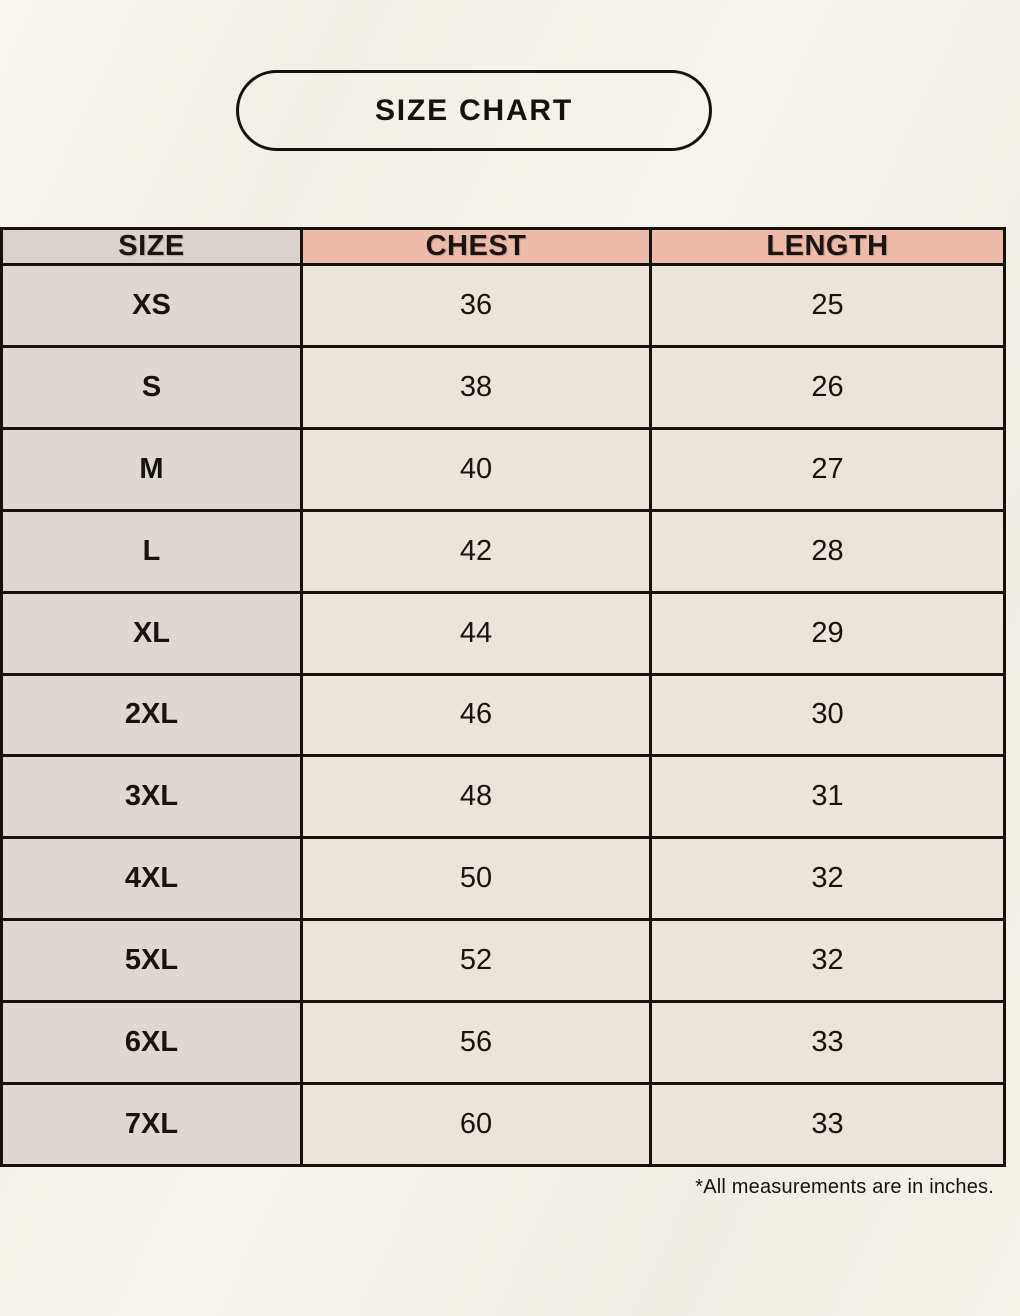  Describe the element at coordinates (476, 633) in the screenshot. I see `chest-cell: 44` at that location.